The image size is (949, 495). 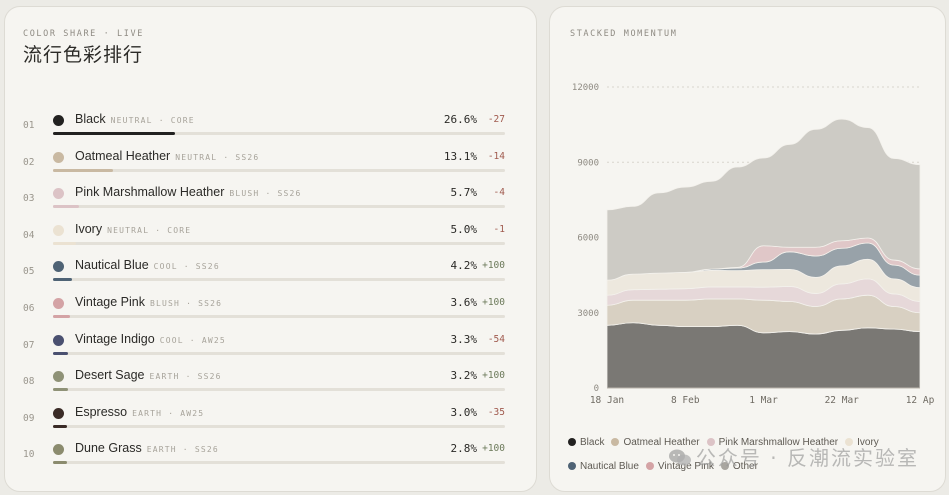 I want to click on rank-number: 06, so click(x=29, y=308).